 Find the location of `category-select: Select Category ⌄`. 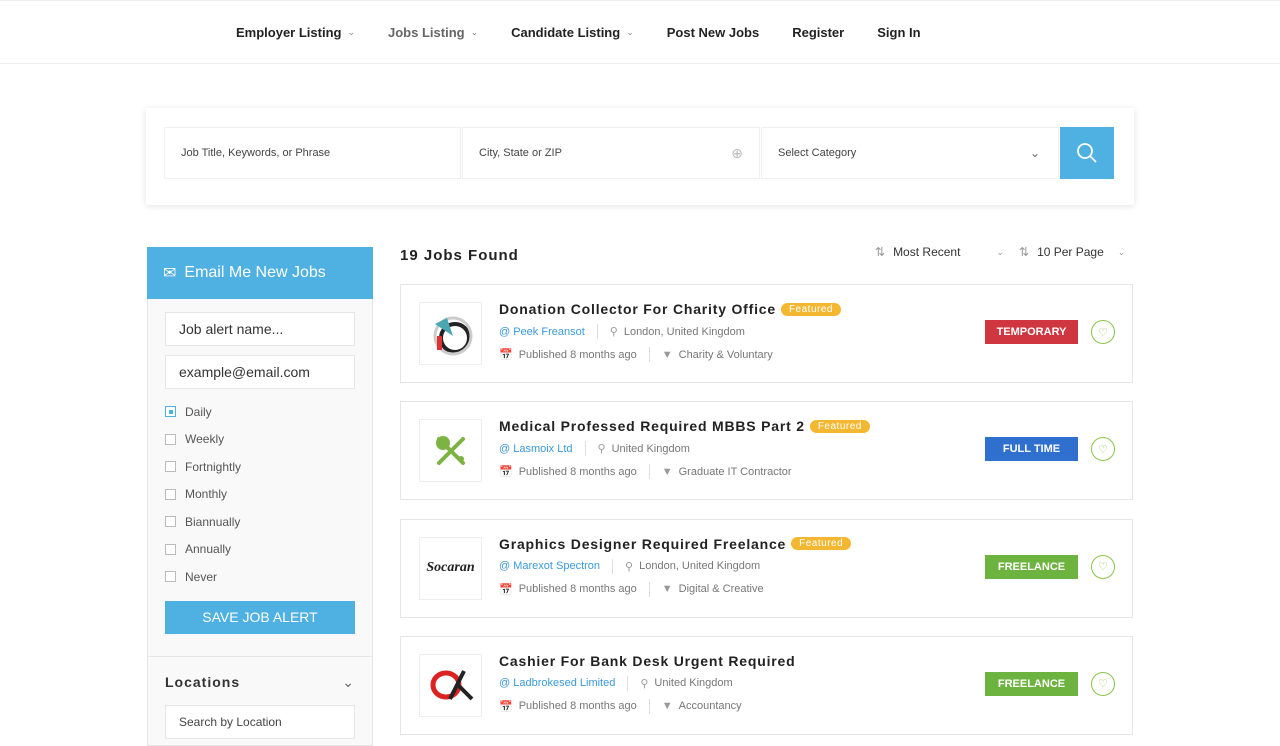

category-select: Select Category ⌄ is located at coordinates (910, 153).